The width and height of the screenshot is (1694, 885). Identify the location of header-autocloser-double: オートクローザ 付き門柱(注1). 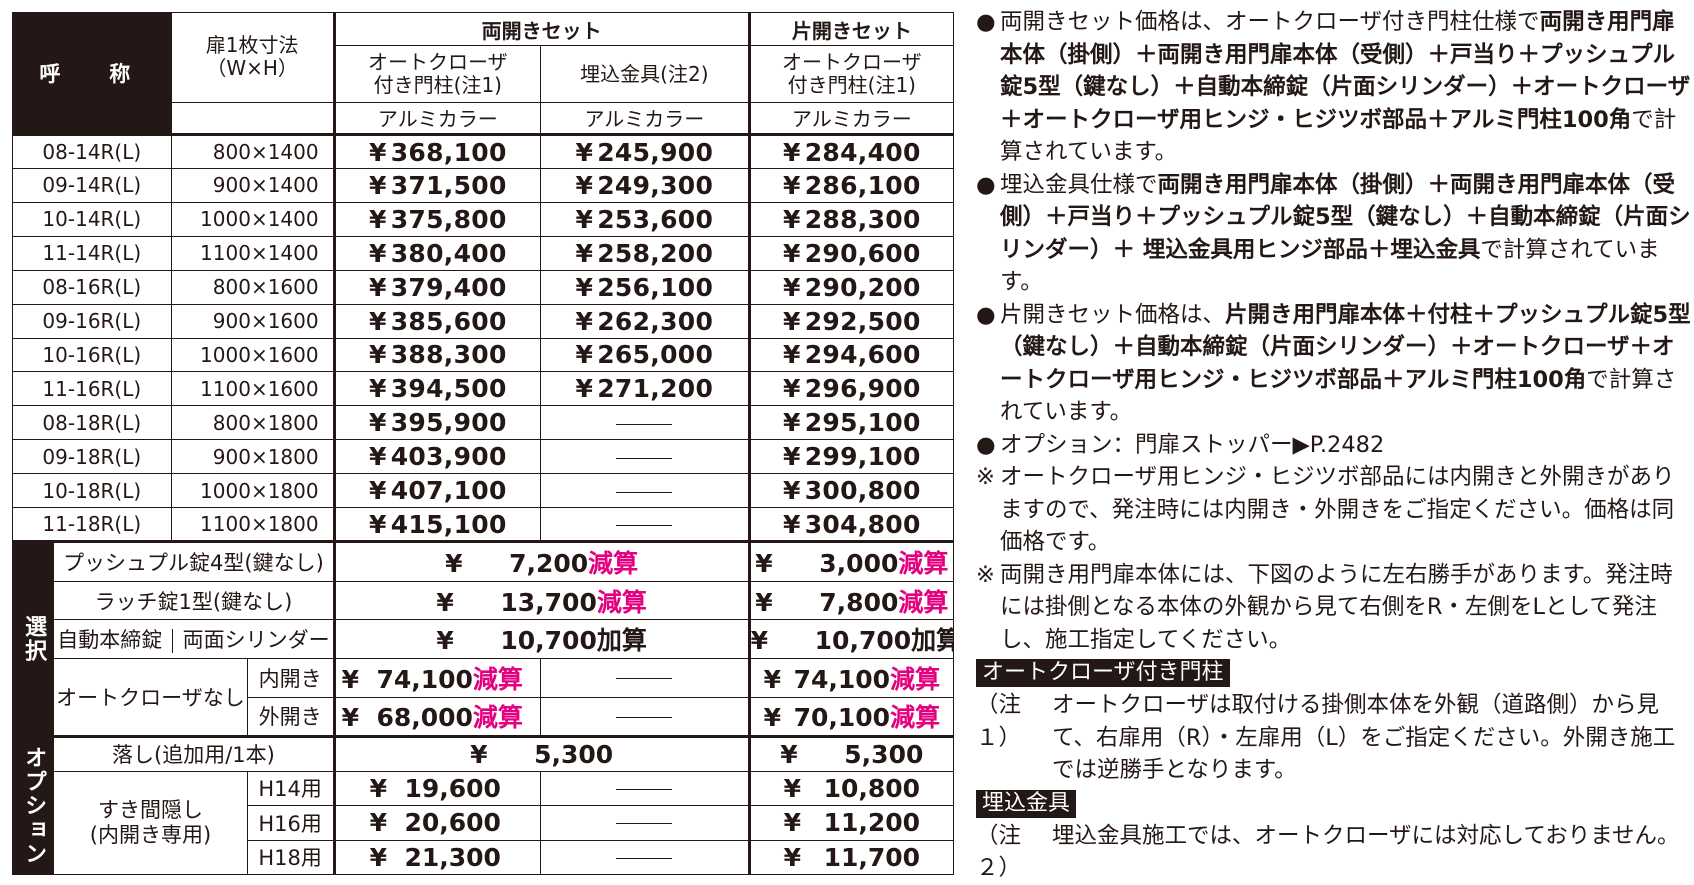
(437, 74).